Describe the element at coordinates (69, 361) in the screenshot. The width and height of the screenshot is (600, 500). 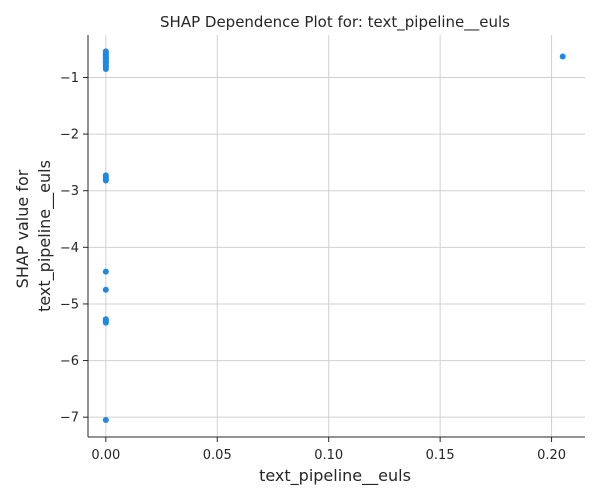
I see `y-tick-label: −6` at that location.